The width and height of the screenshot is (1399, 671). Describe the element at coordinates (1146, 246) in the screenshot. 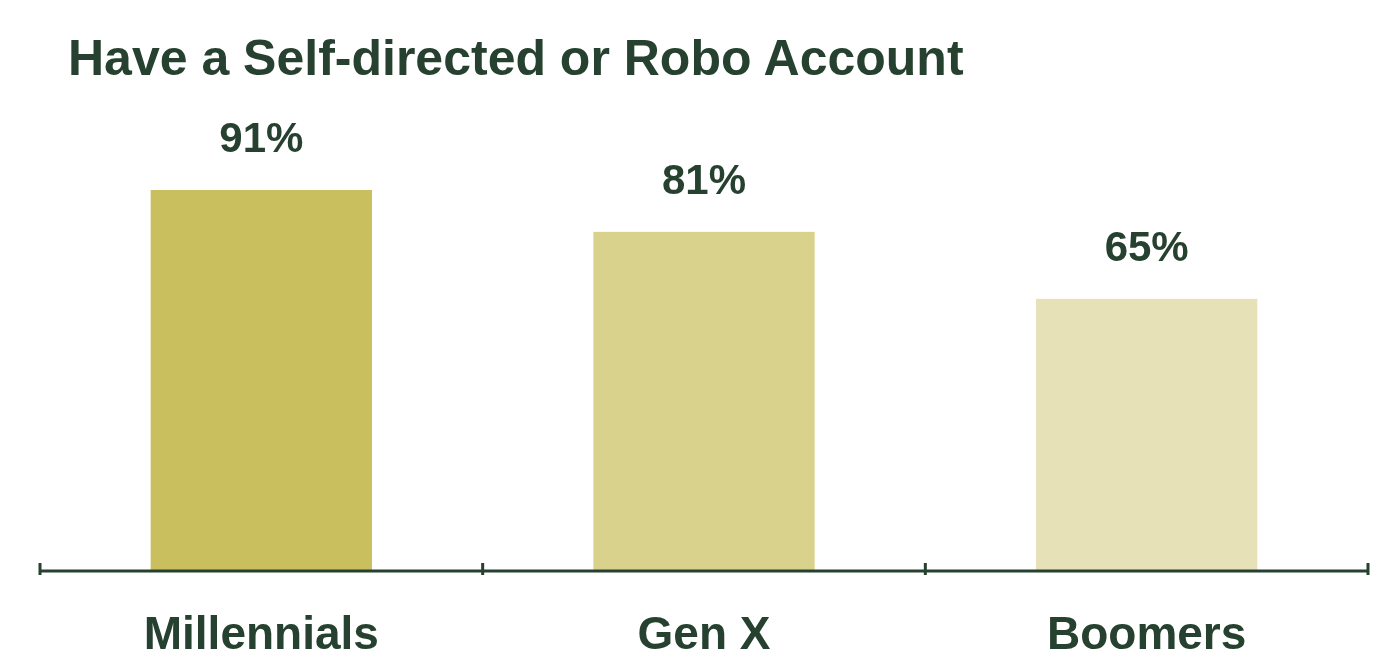

I see `data-label: 65%` at that location.